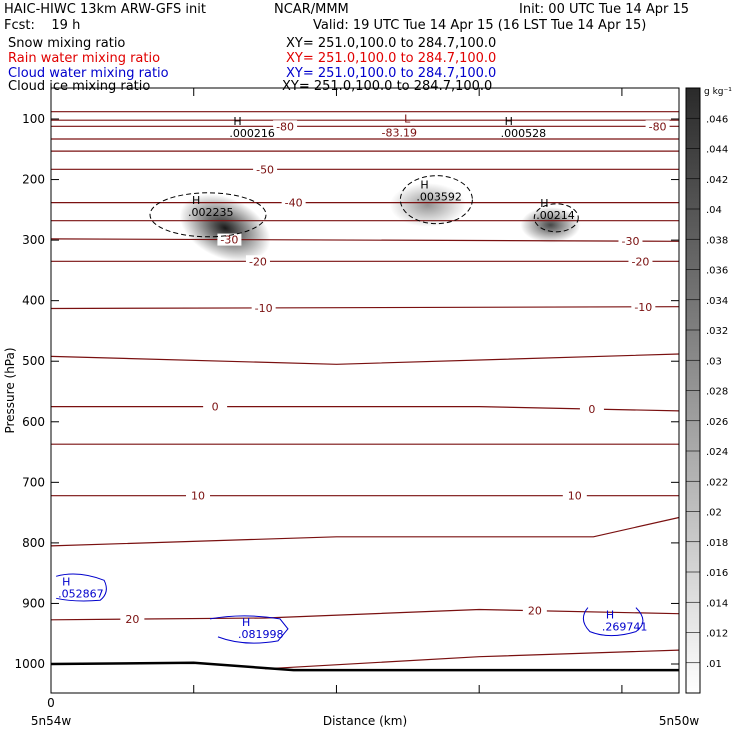 This screenshot has height=740, width=740. What do you see at coordinates (33, 119) in the screenshot?
I see `y-tick-label: 100` at bounding box center [33, 119].